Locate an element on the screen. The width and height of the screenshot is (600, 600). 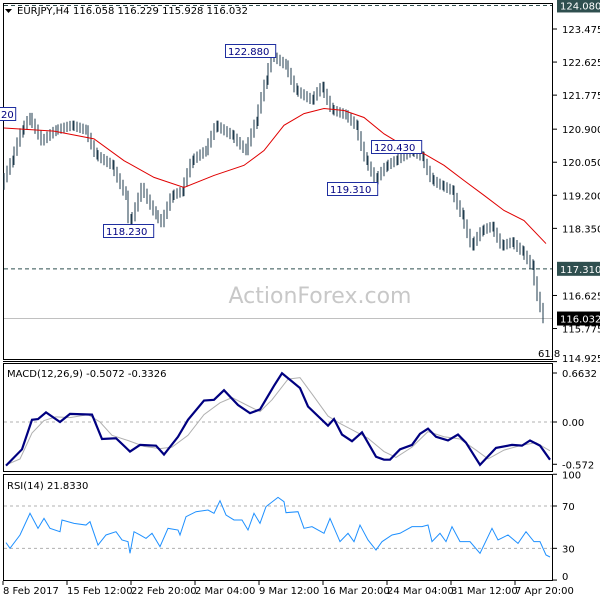
price-annotation: 120.430 is located at coordinates (394, 148).